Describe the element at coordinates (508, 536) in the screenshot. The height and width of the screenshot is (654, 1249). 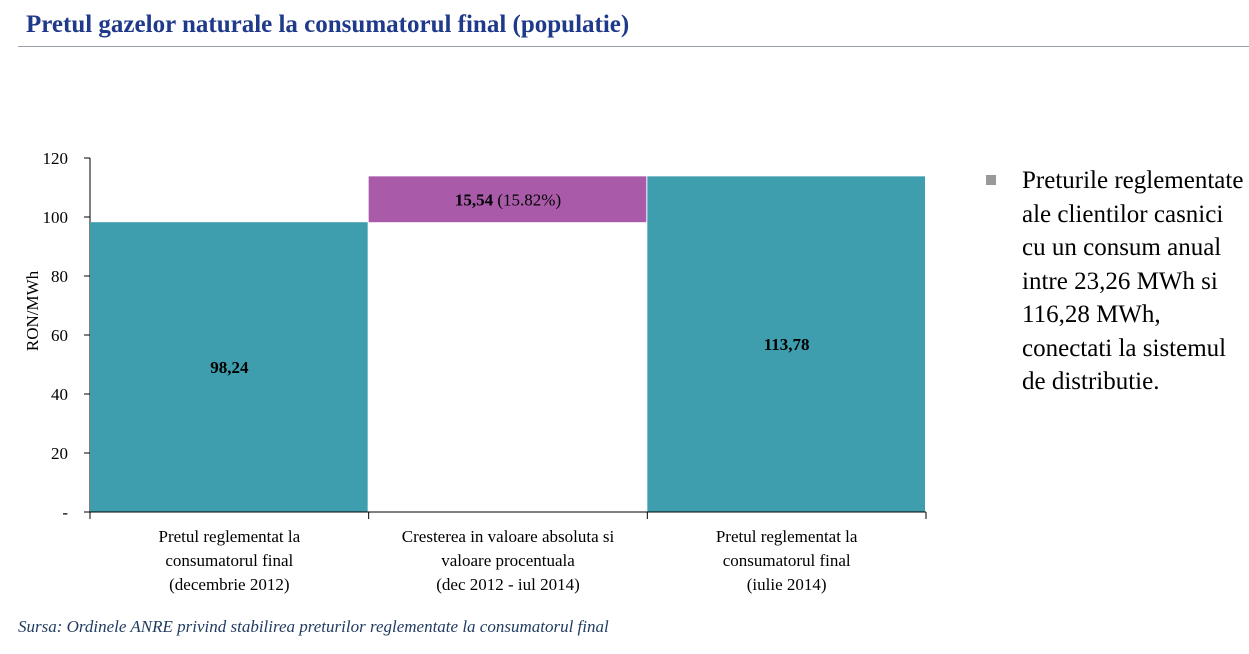
I see `category-label-line: Cresterea in valoare absoluta si` at that location.